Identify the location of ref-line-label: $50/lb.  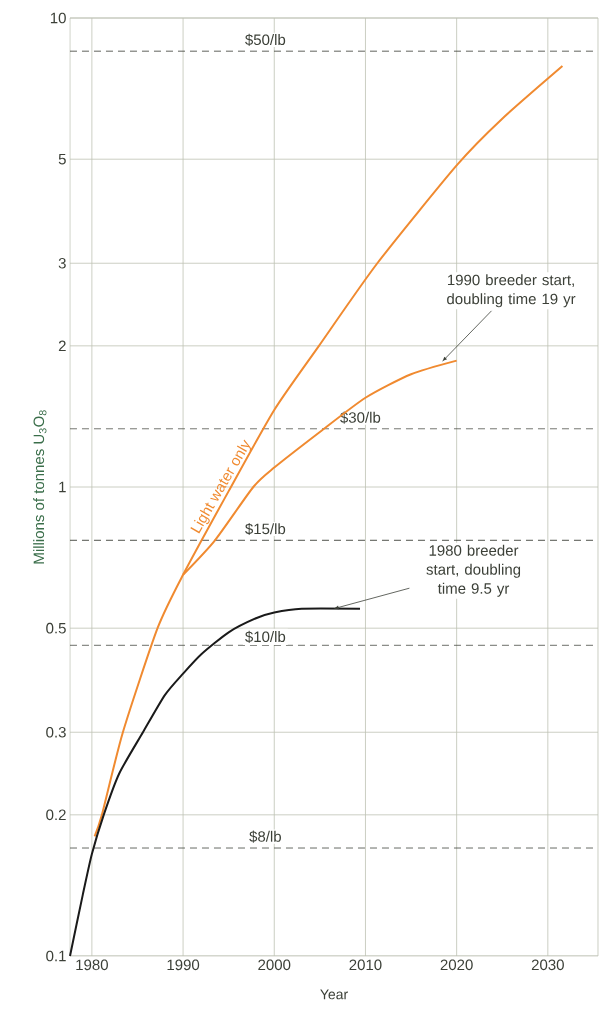
(265, 39).